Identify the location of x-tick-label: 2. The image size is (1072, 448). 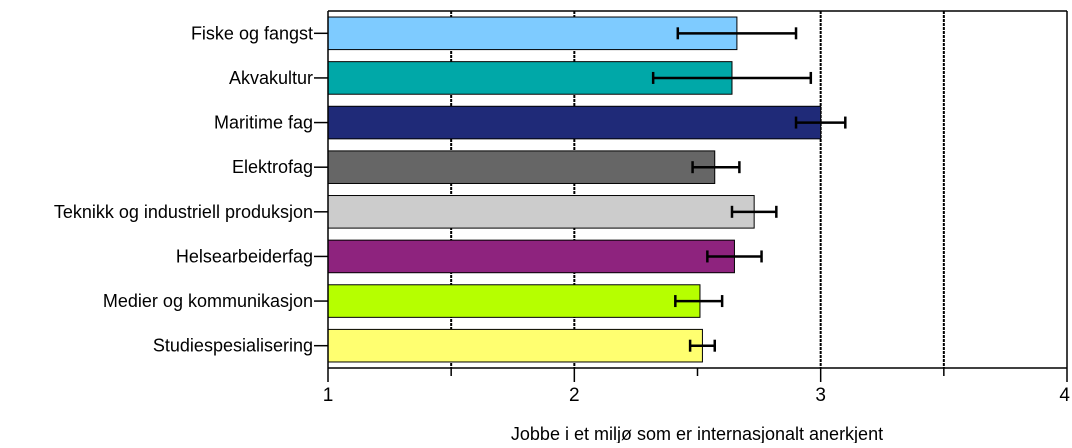
(574, 395).